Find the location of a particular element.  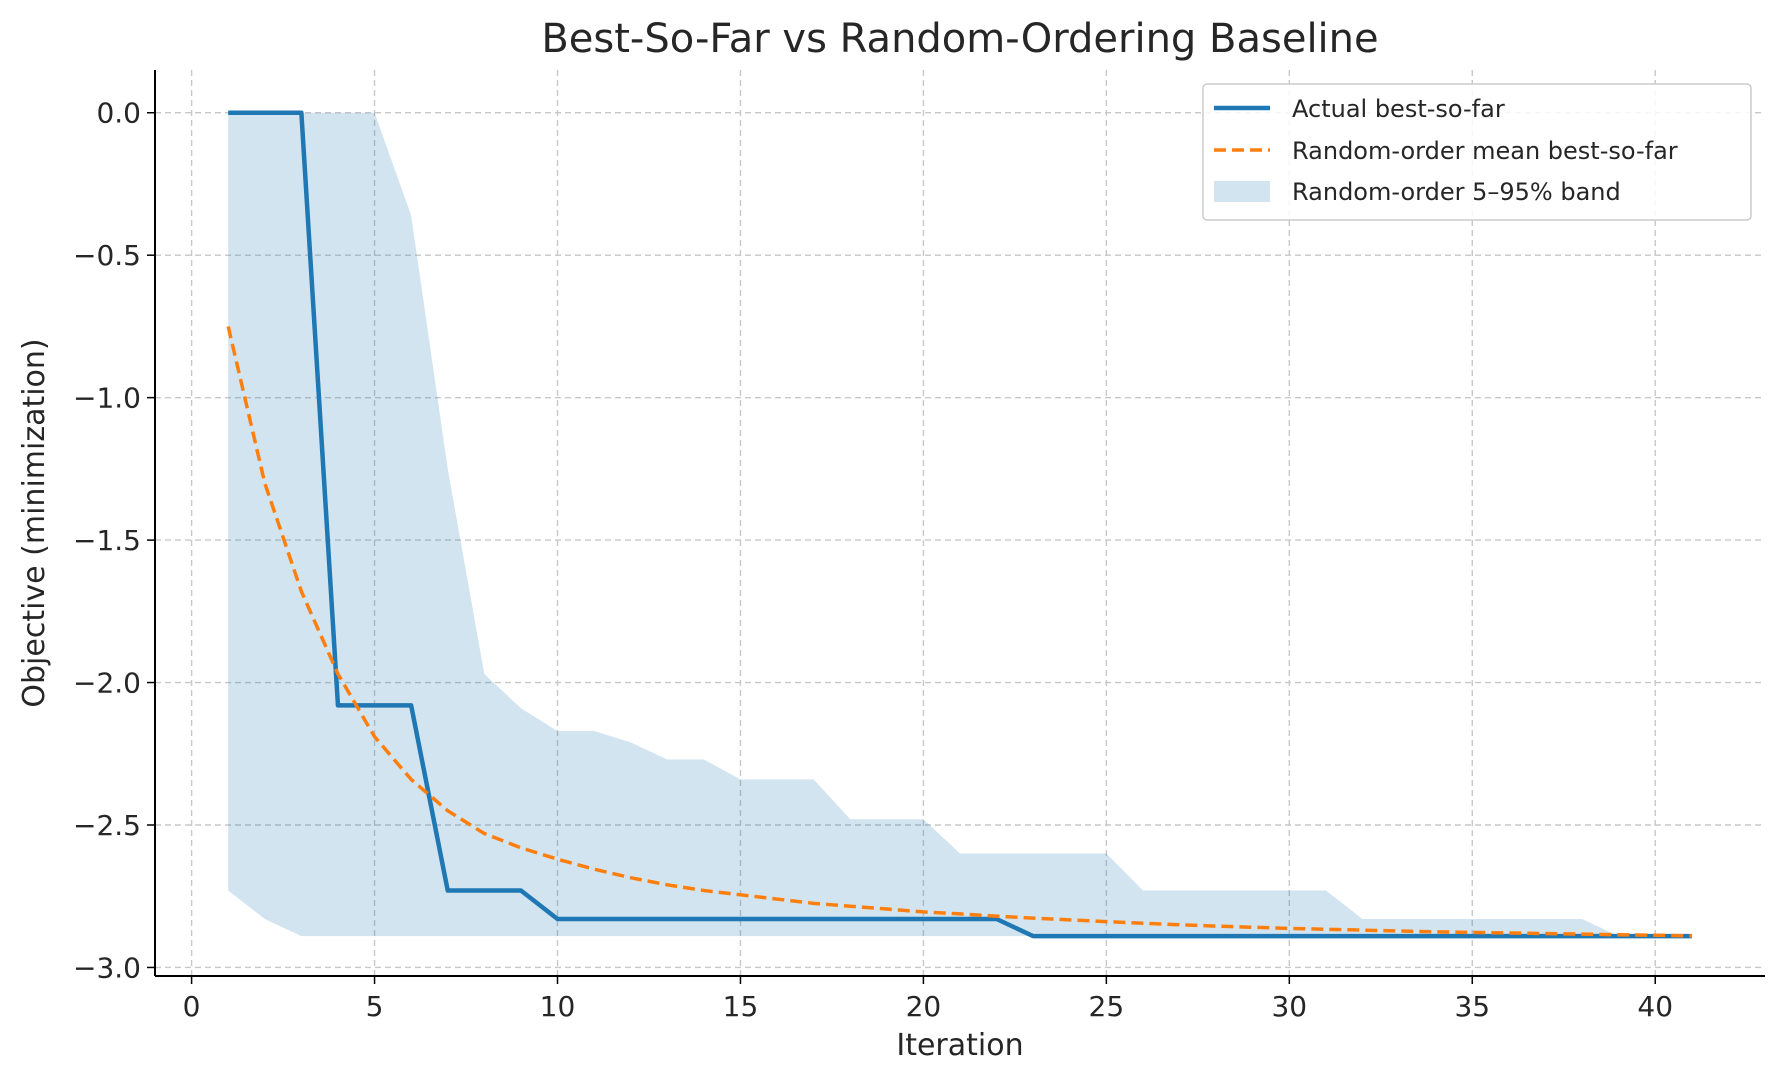

y-tick-label: −2.0 is located at coordinates (107, 683).